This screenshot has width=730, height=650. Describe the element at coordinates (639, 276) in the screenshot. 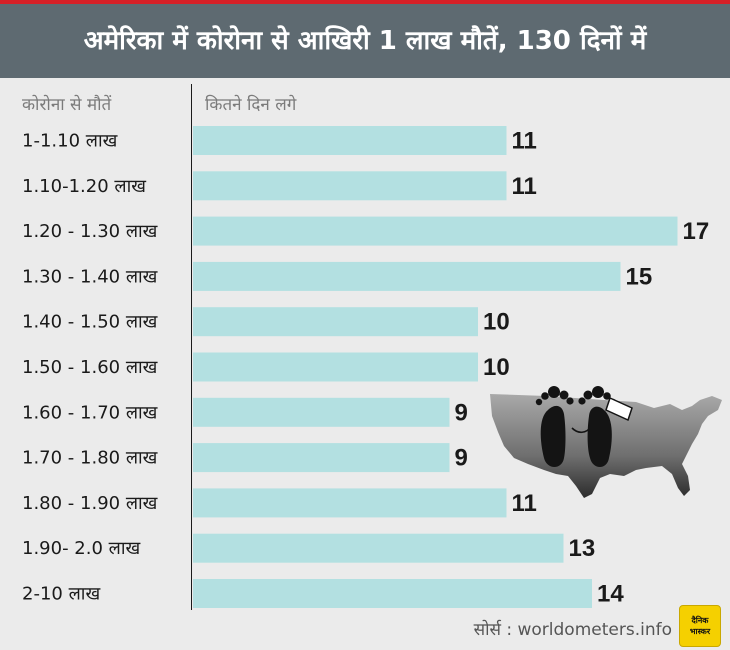

I see `value-label: 15` at that location.